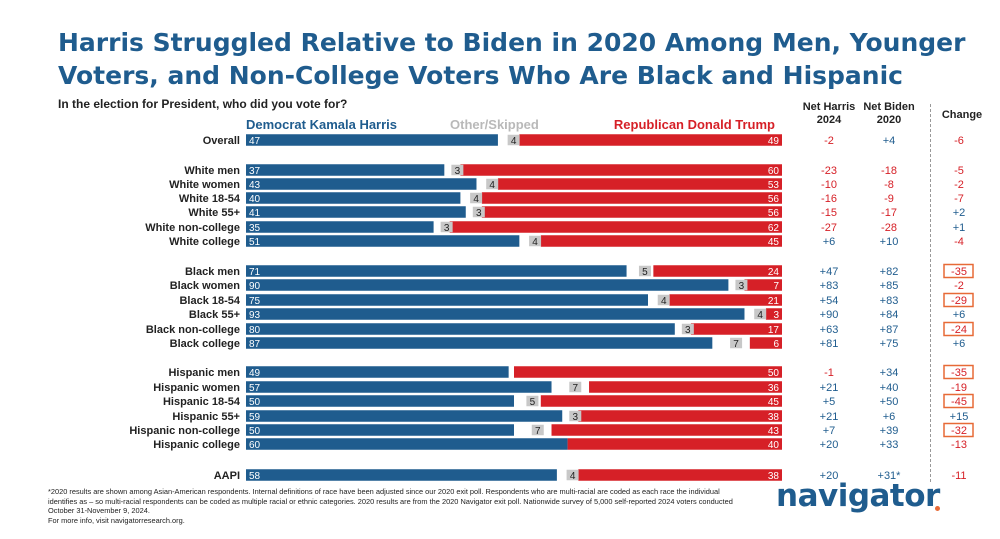  What do you see at coordinates (399, 387) in the screenshot?
I see `bar-harris-hispanic-women` at bounding box center [399, 387].